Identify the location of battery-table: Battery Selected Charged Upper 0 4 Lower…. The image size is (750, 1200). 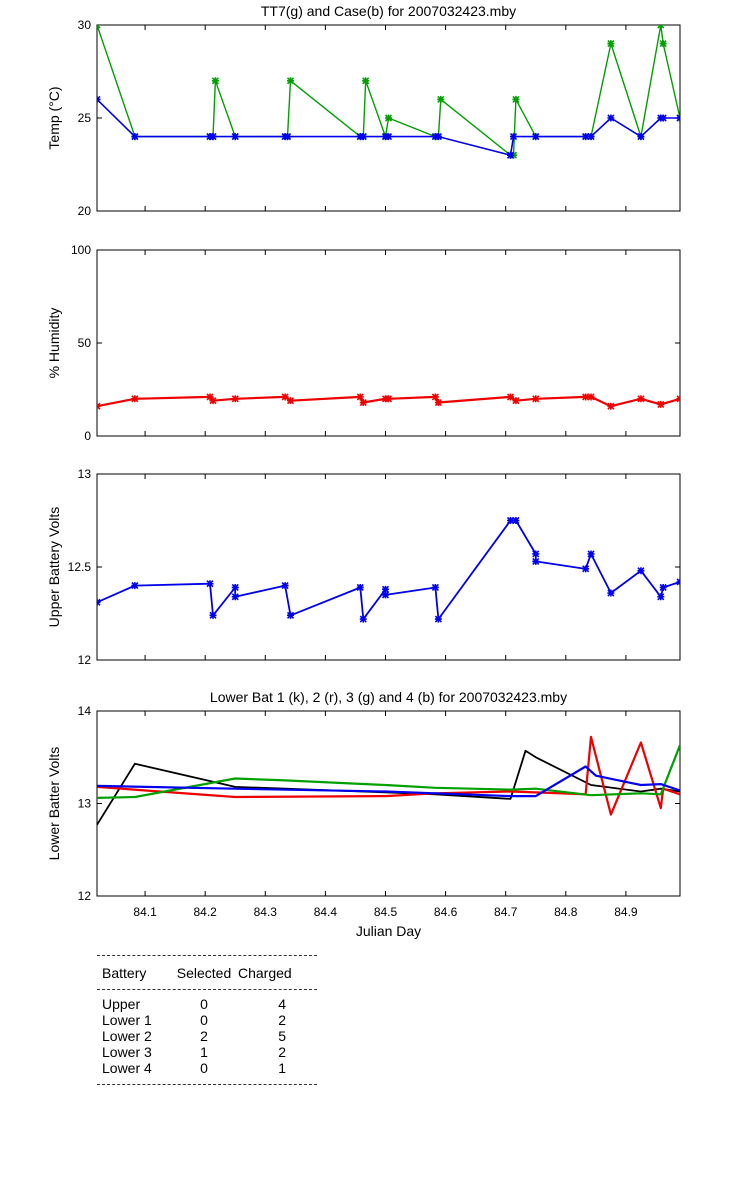
(207, 1020).